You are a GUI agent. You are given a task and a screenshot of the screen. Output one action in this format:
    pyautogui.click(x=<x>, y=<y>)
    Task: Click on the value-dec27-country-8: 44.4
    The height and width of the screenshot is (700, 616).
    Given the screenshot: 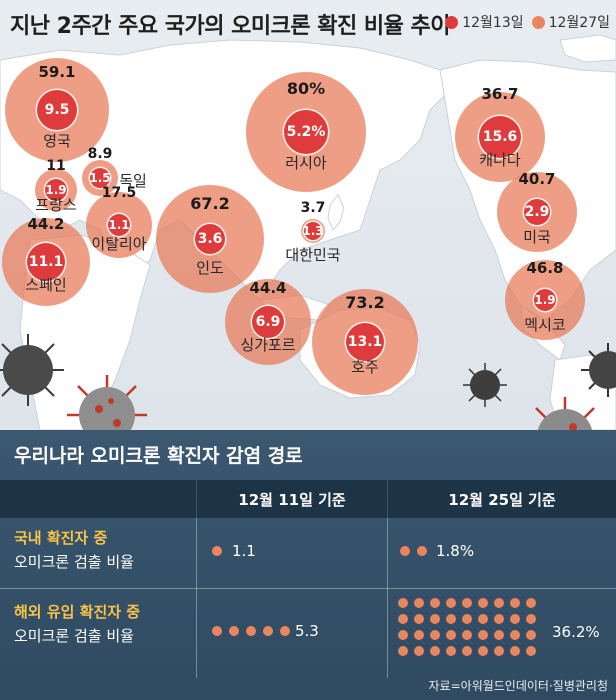 What is the action you would take?
    pyautogui.click(x=268, y=287)
    